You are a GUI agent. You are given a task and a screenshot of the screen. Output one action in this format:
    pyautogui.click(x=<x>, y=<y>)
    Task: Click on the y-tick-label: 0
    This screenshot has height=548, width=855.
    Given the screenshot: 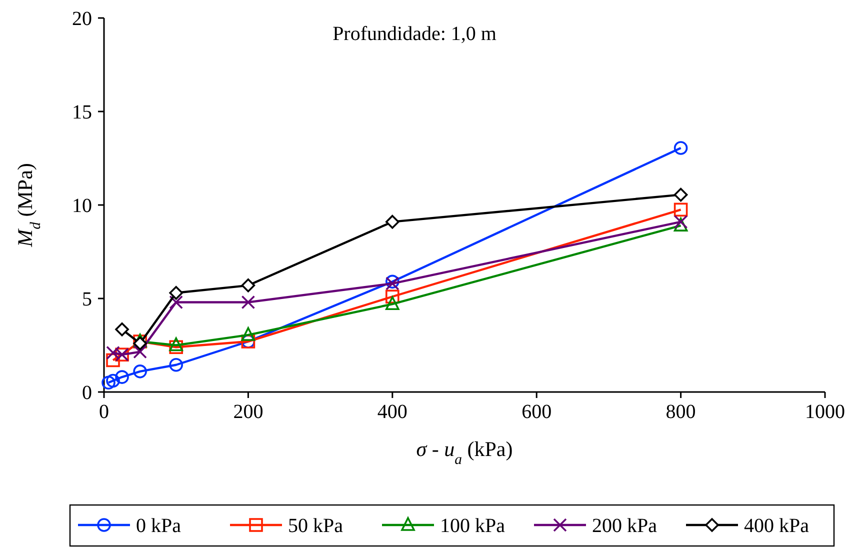 What is the action you would take?
    pyautogui.click(x=87, y=393)
    